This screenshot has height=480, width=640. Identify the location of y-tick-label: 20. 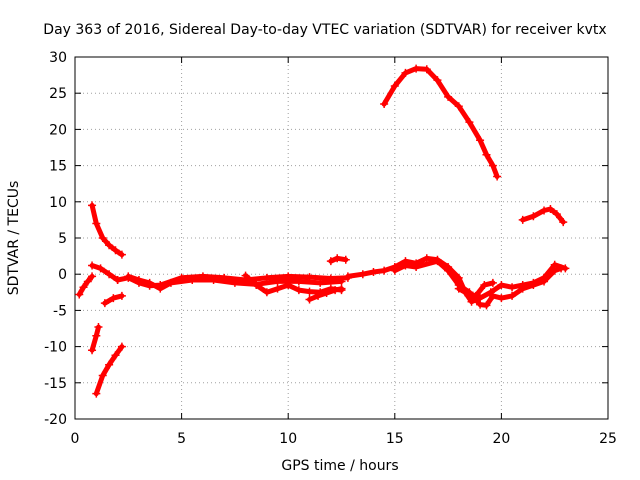
(58, 130).